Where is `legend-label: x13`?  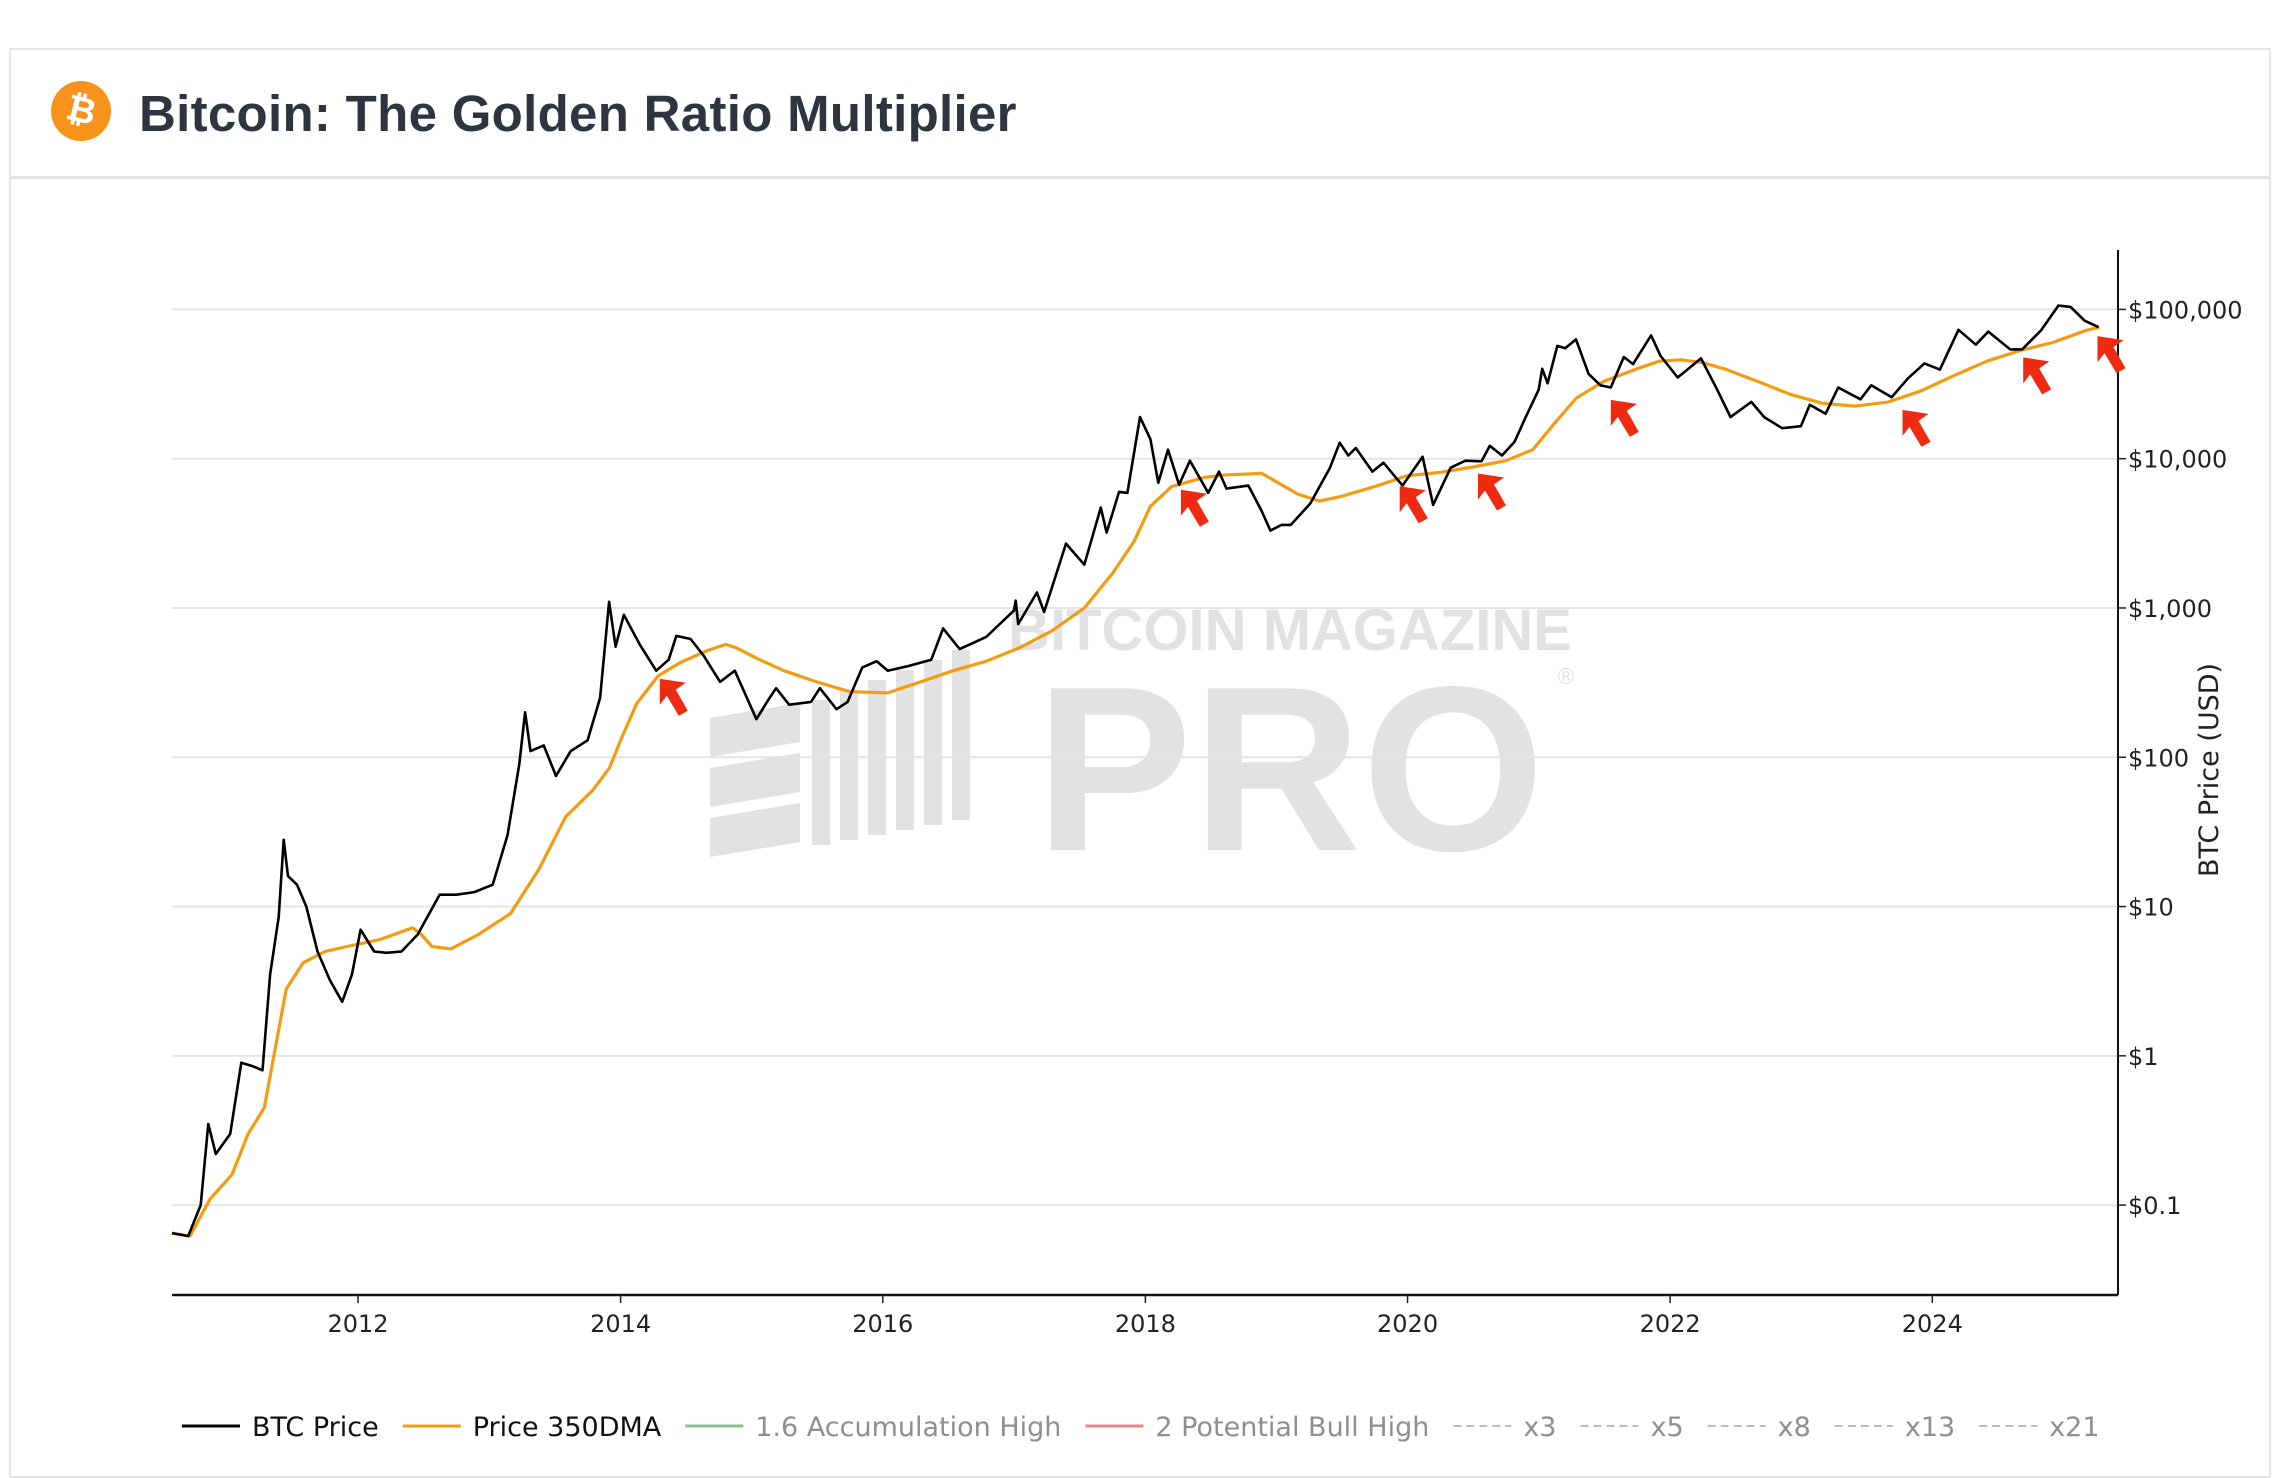
legend-label: x13 is located at coordinates (1930, 1427).